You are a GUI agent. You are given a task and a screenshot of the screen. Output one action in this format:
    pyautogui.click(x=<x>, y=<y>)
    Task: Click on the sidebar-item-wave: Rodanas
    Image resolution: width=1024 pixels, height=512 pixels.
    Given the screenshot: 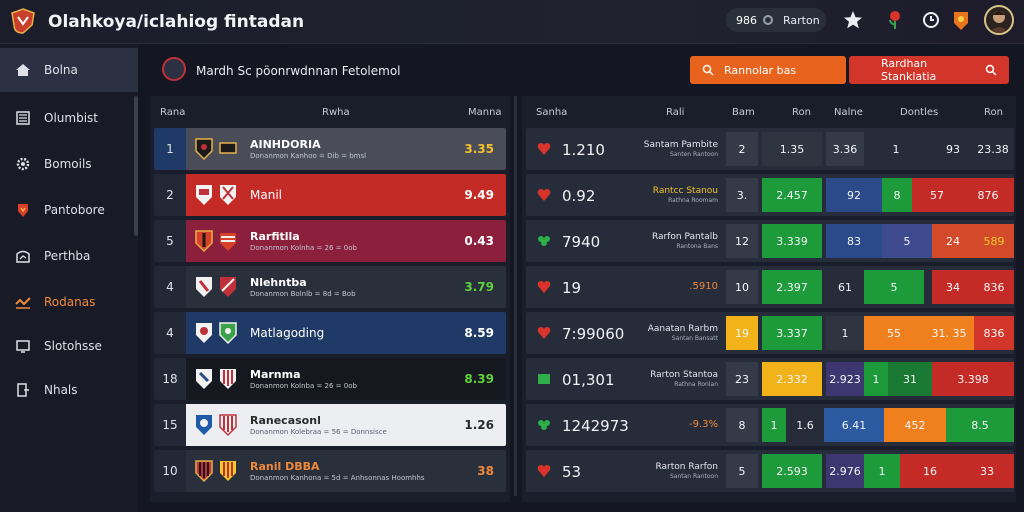 What is the action you would take?
    pyautogui.click(x=69, y=302)
    